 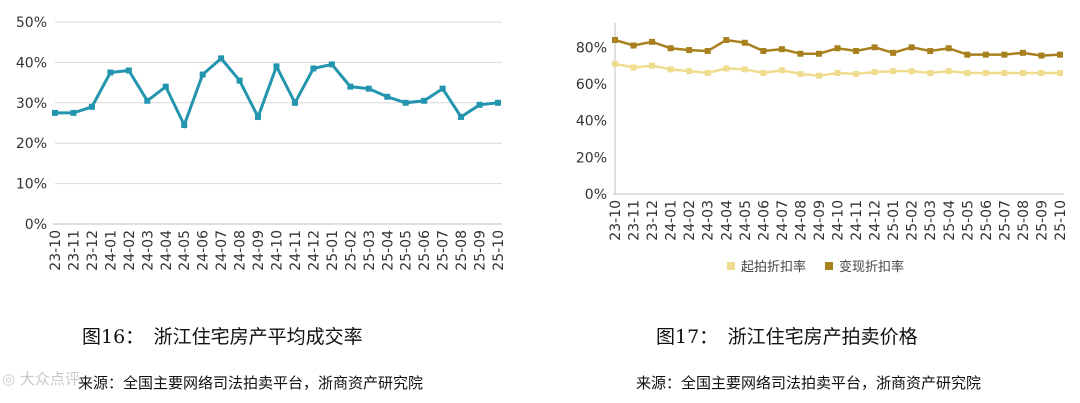 I want to click on source-left: 来源：全国主要网络司法拍卖平台，浙商资产研究院, so click(x=251, y=383).